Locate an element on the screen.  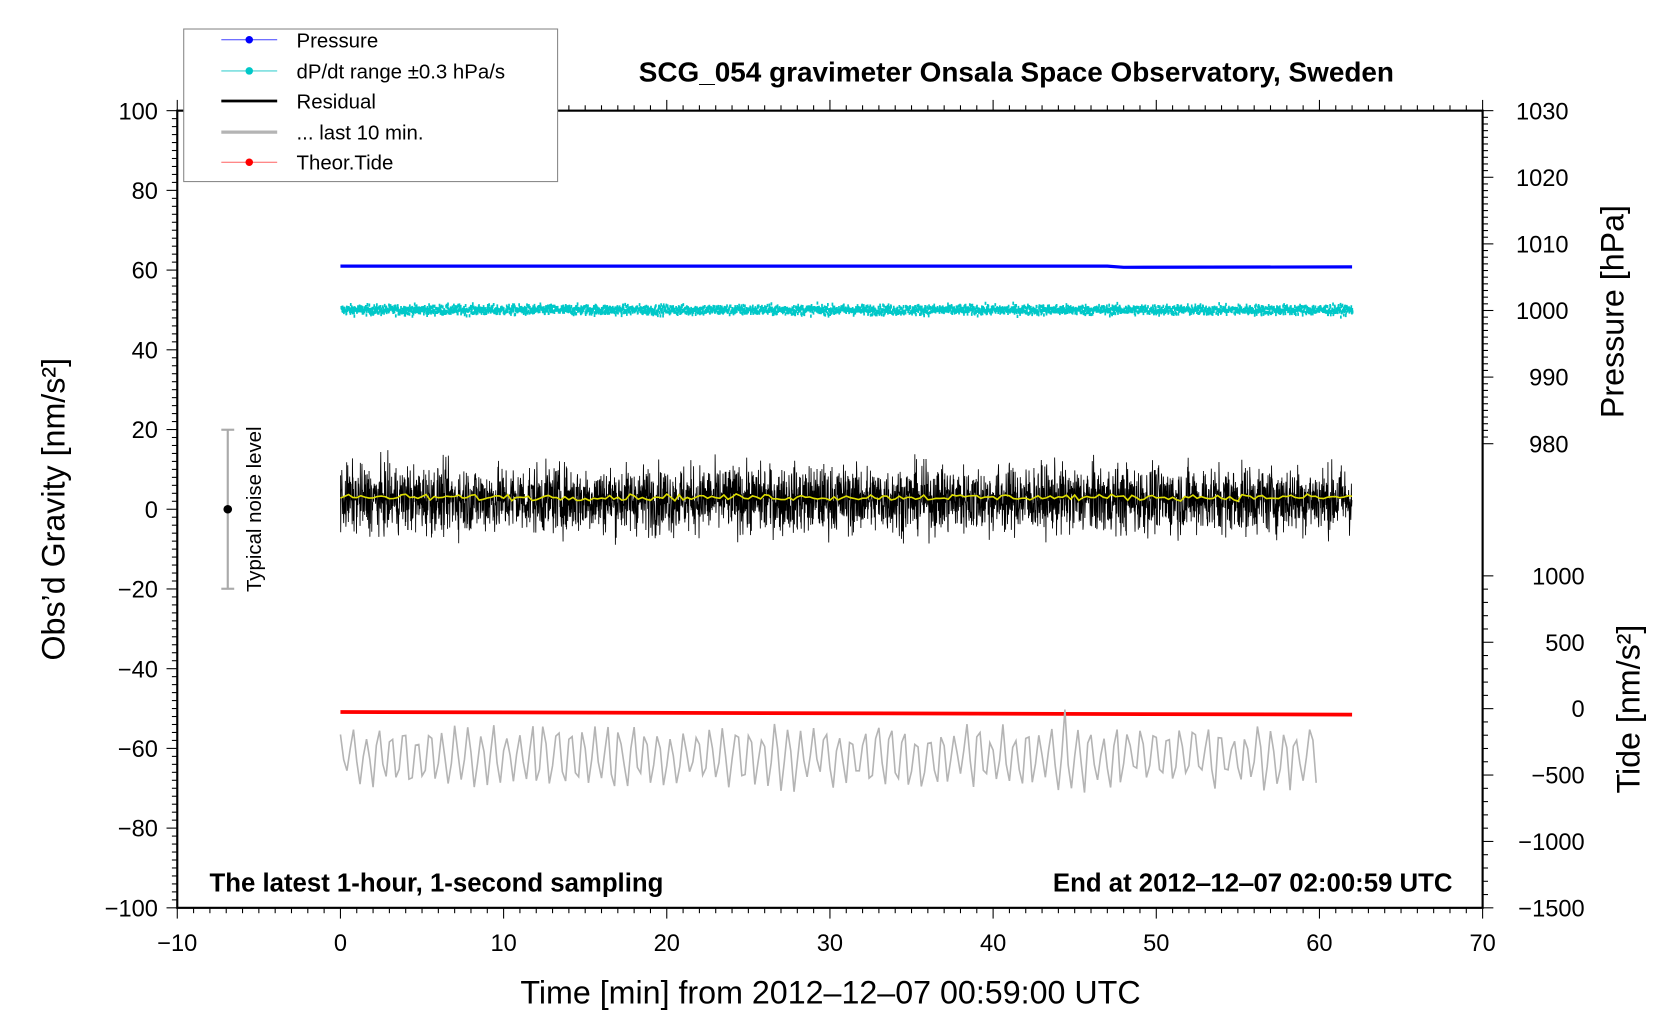
x-tick-label: 50 is located at coordinates (1156, 944).